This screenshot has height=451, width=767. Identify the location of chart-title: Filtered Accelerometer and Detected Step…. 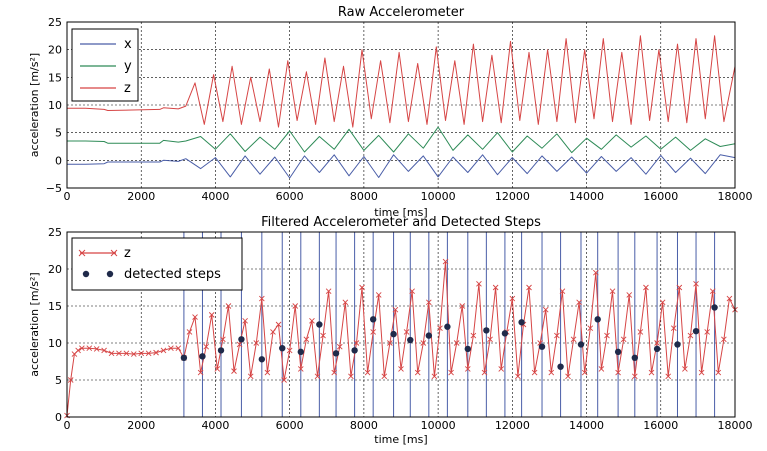
(401, 222).